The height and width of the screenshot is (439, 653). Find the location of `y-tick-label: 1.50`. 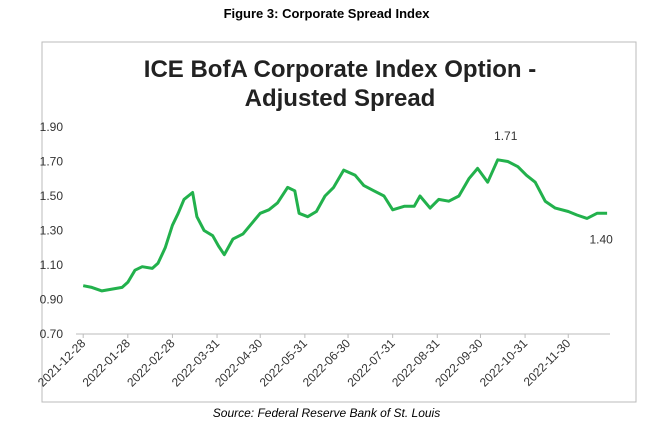

y-tick-label: 1.50 is located at coordinates (52, 196).